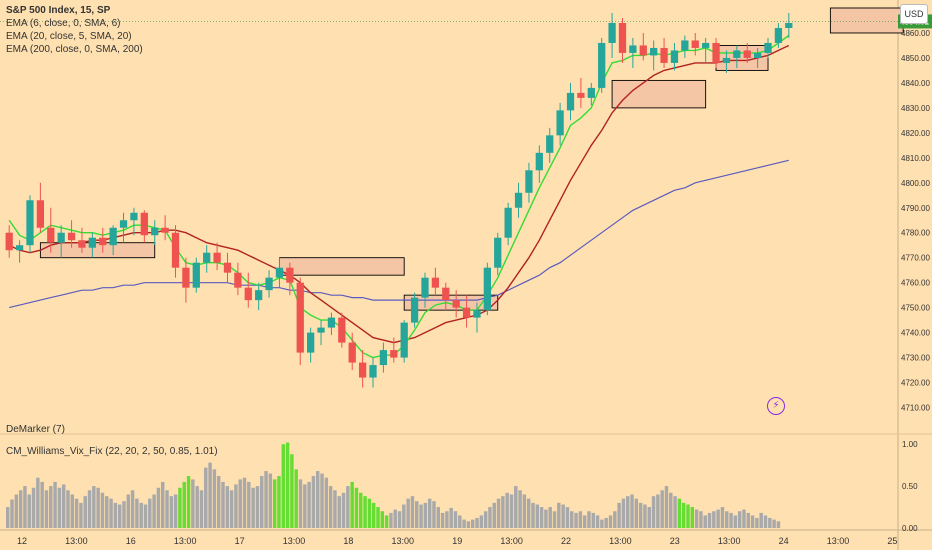  What do you see at coordinates (910, 486) in the screenshot?
I see `indicator-tick-label: 0.50` at bounding box center [910, 486].